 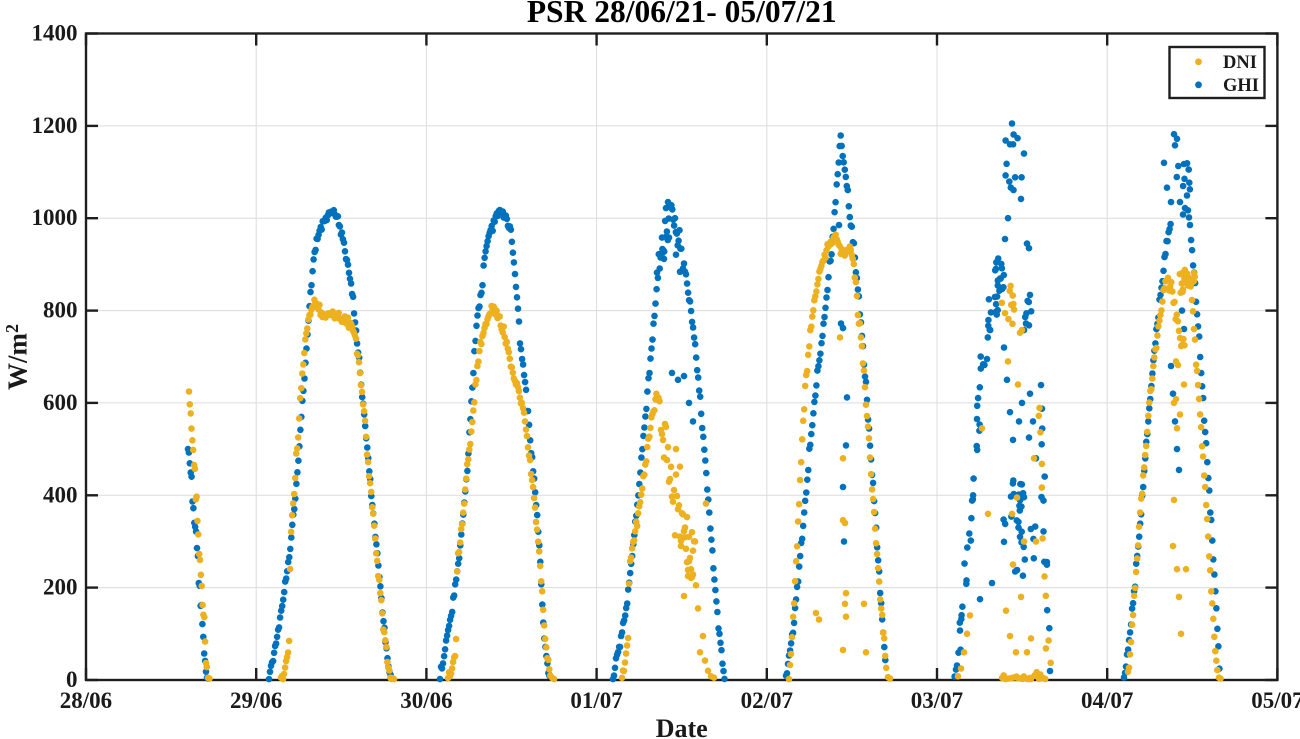 I want to click on svg-text: 1000, so click(x=55, y=217).